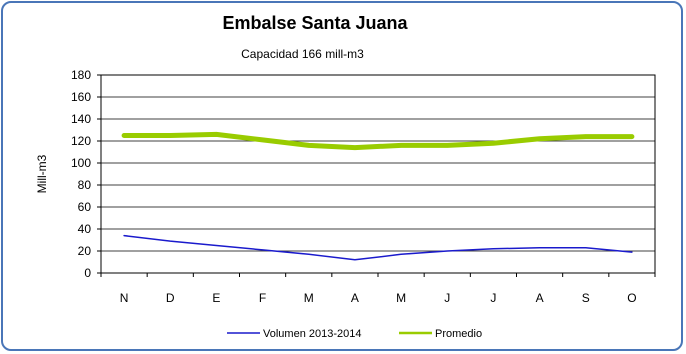 Image resolution: width=686 pixels, height=354 pixels. Describe the element at coordinates (315, 23) in the screenshot. I see `chart-title: Embalse Santa Juana` at that location.